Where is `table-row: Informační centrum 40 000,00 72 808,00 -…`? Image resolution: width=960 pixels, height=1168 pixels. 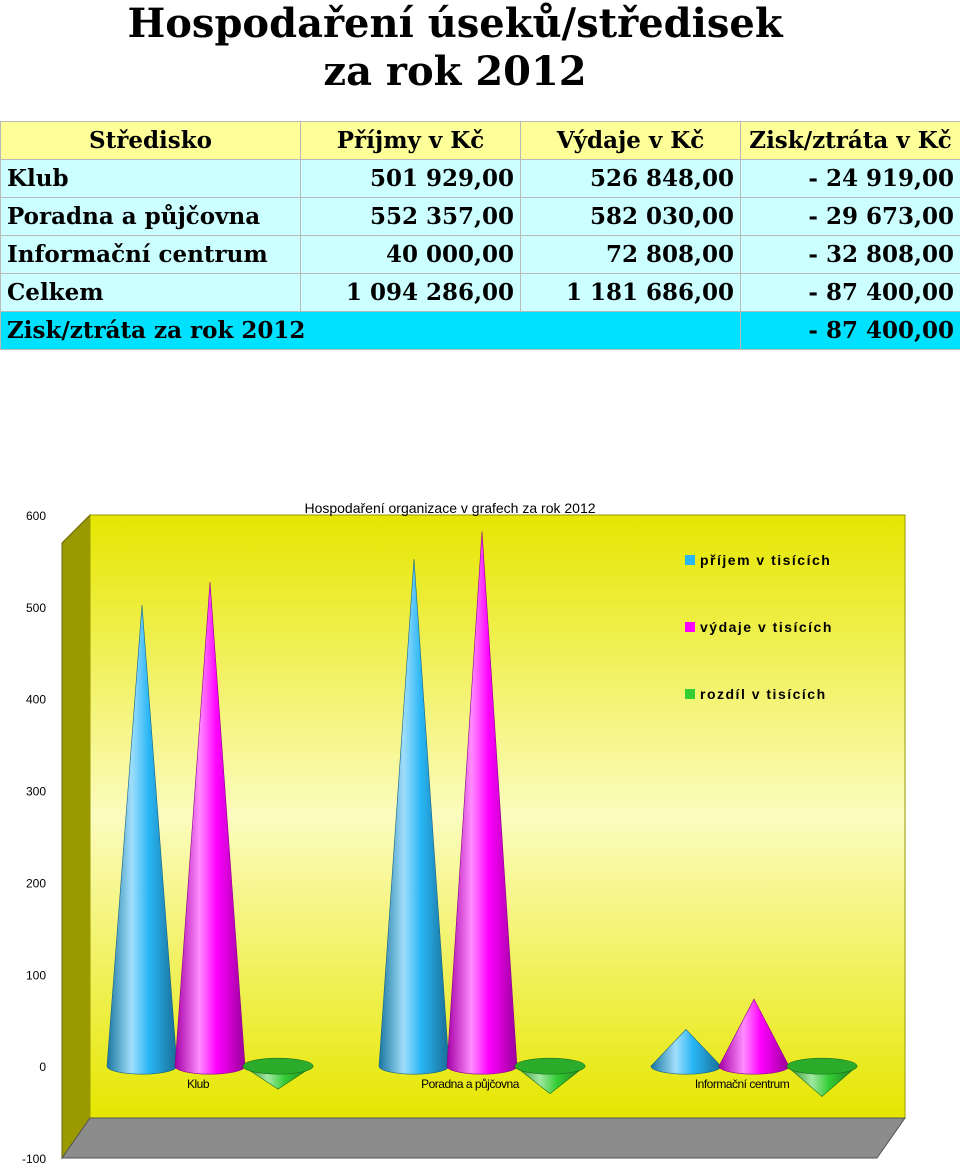
table-row: Informační centrum 40 000,00 72 808,00 -… is located at coordinates (480, 255).